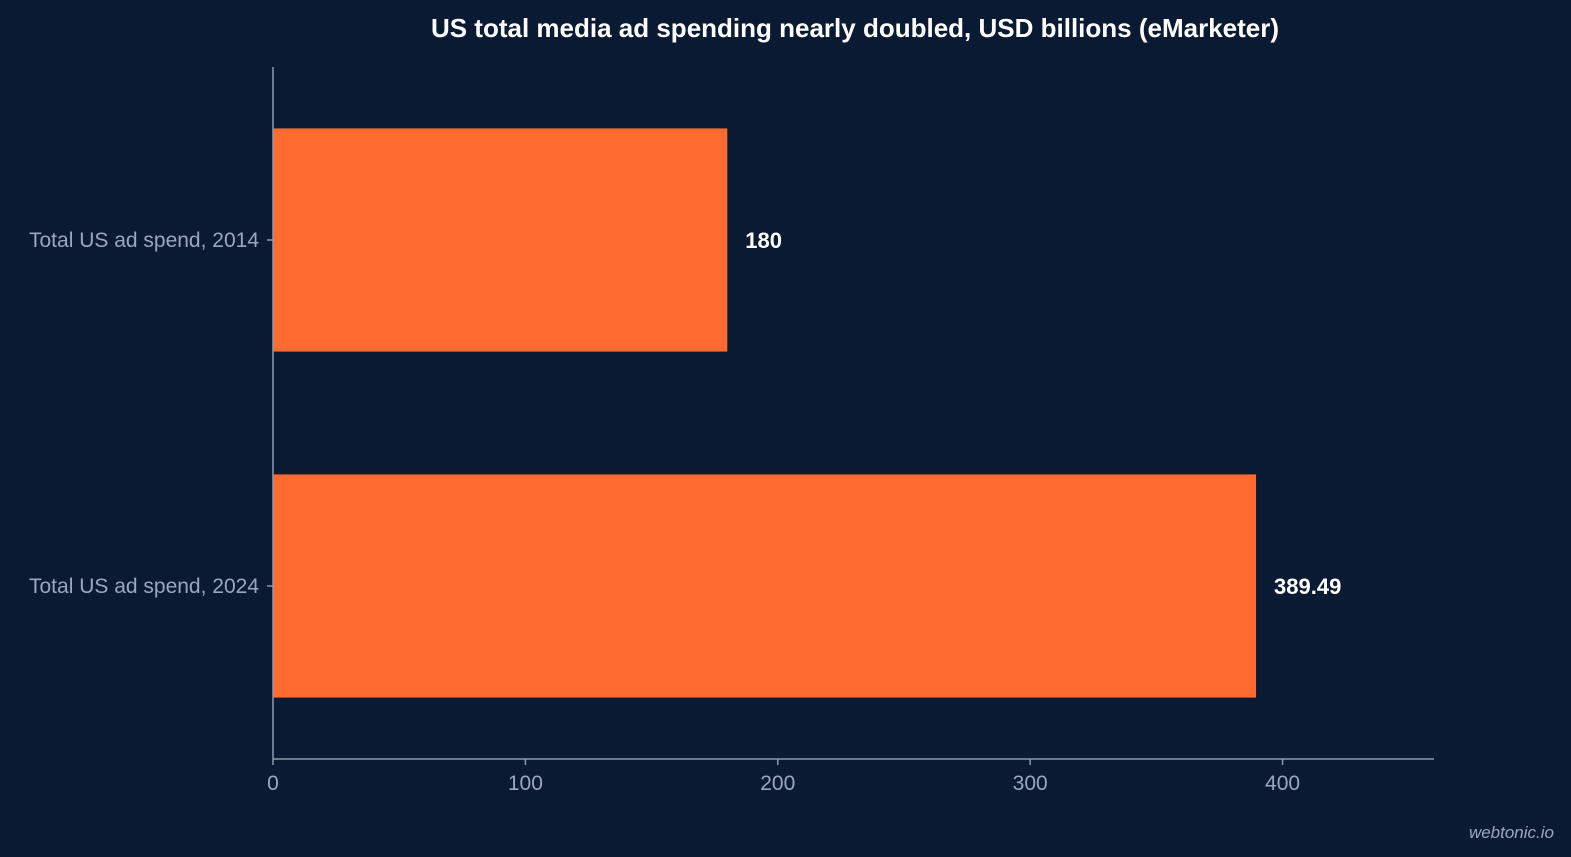  I want to click on x-tick-label: 0, so click(273, 783).